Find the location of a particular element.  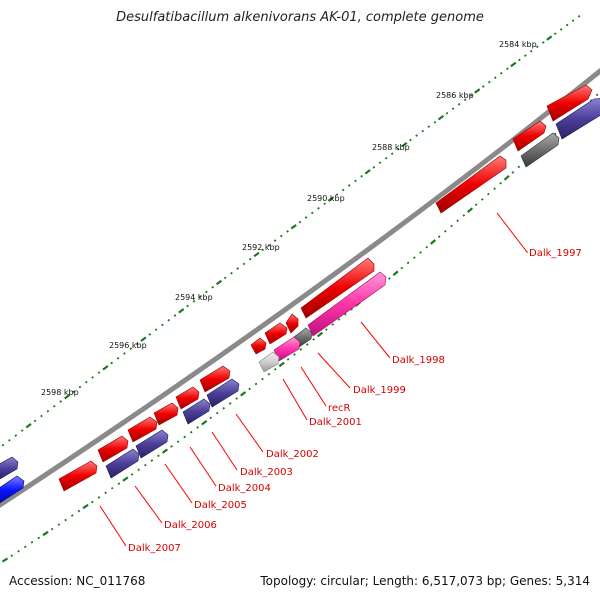

gene-label: Dalk_2005 is located at coordinates (220, 505).